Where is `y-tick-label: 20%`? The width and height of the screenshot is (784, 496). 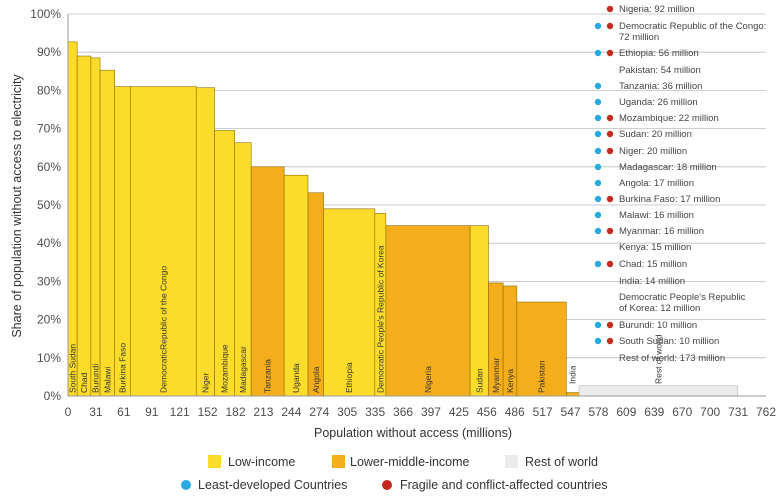 y-tick-label: 20% is located at coordinates (49, 320).